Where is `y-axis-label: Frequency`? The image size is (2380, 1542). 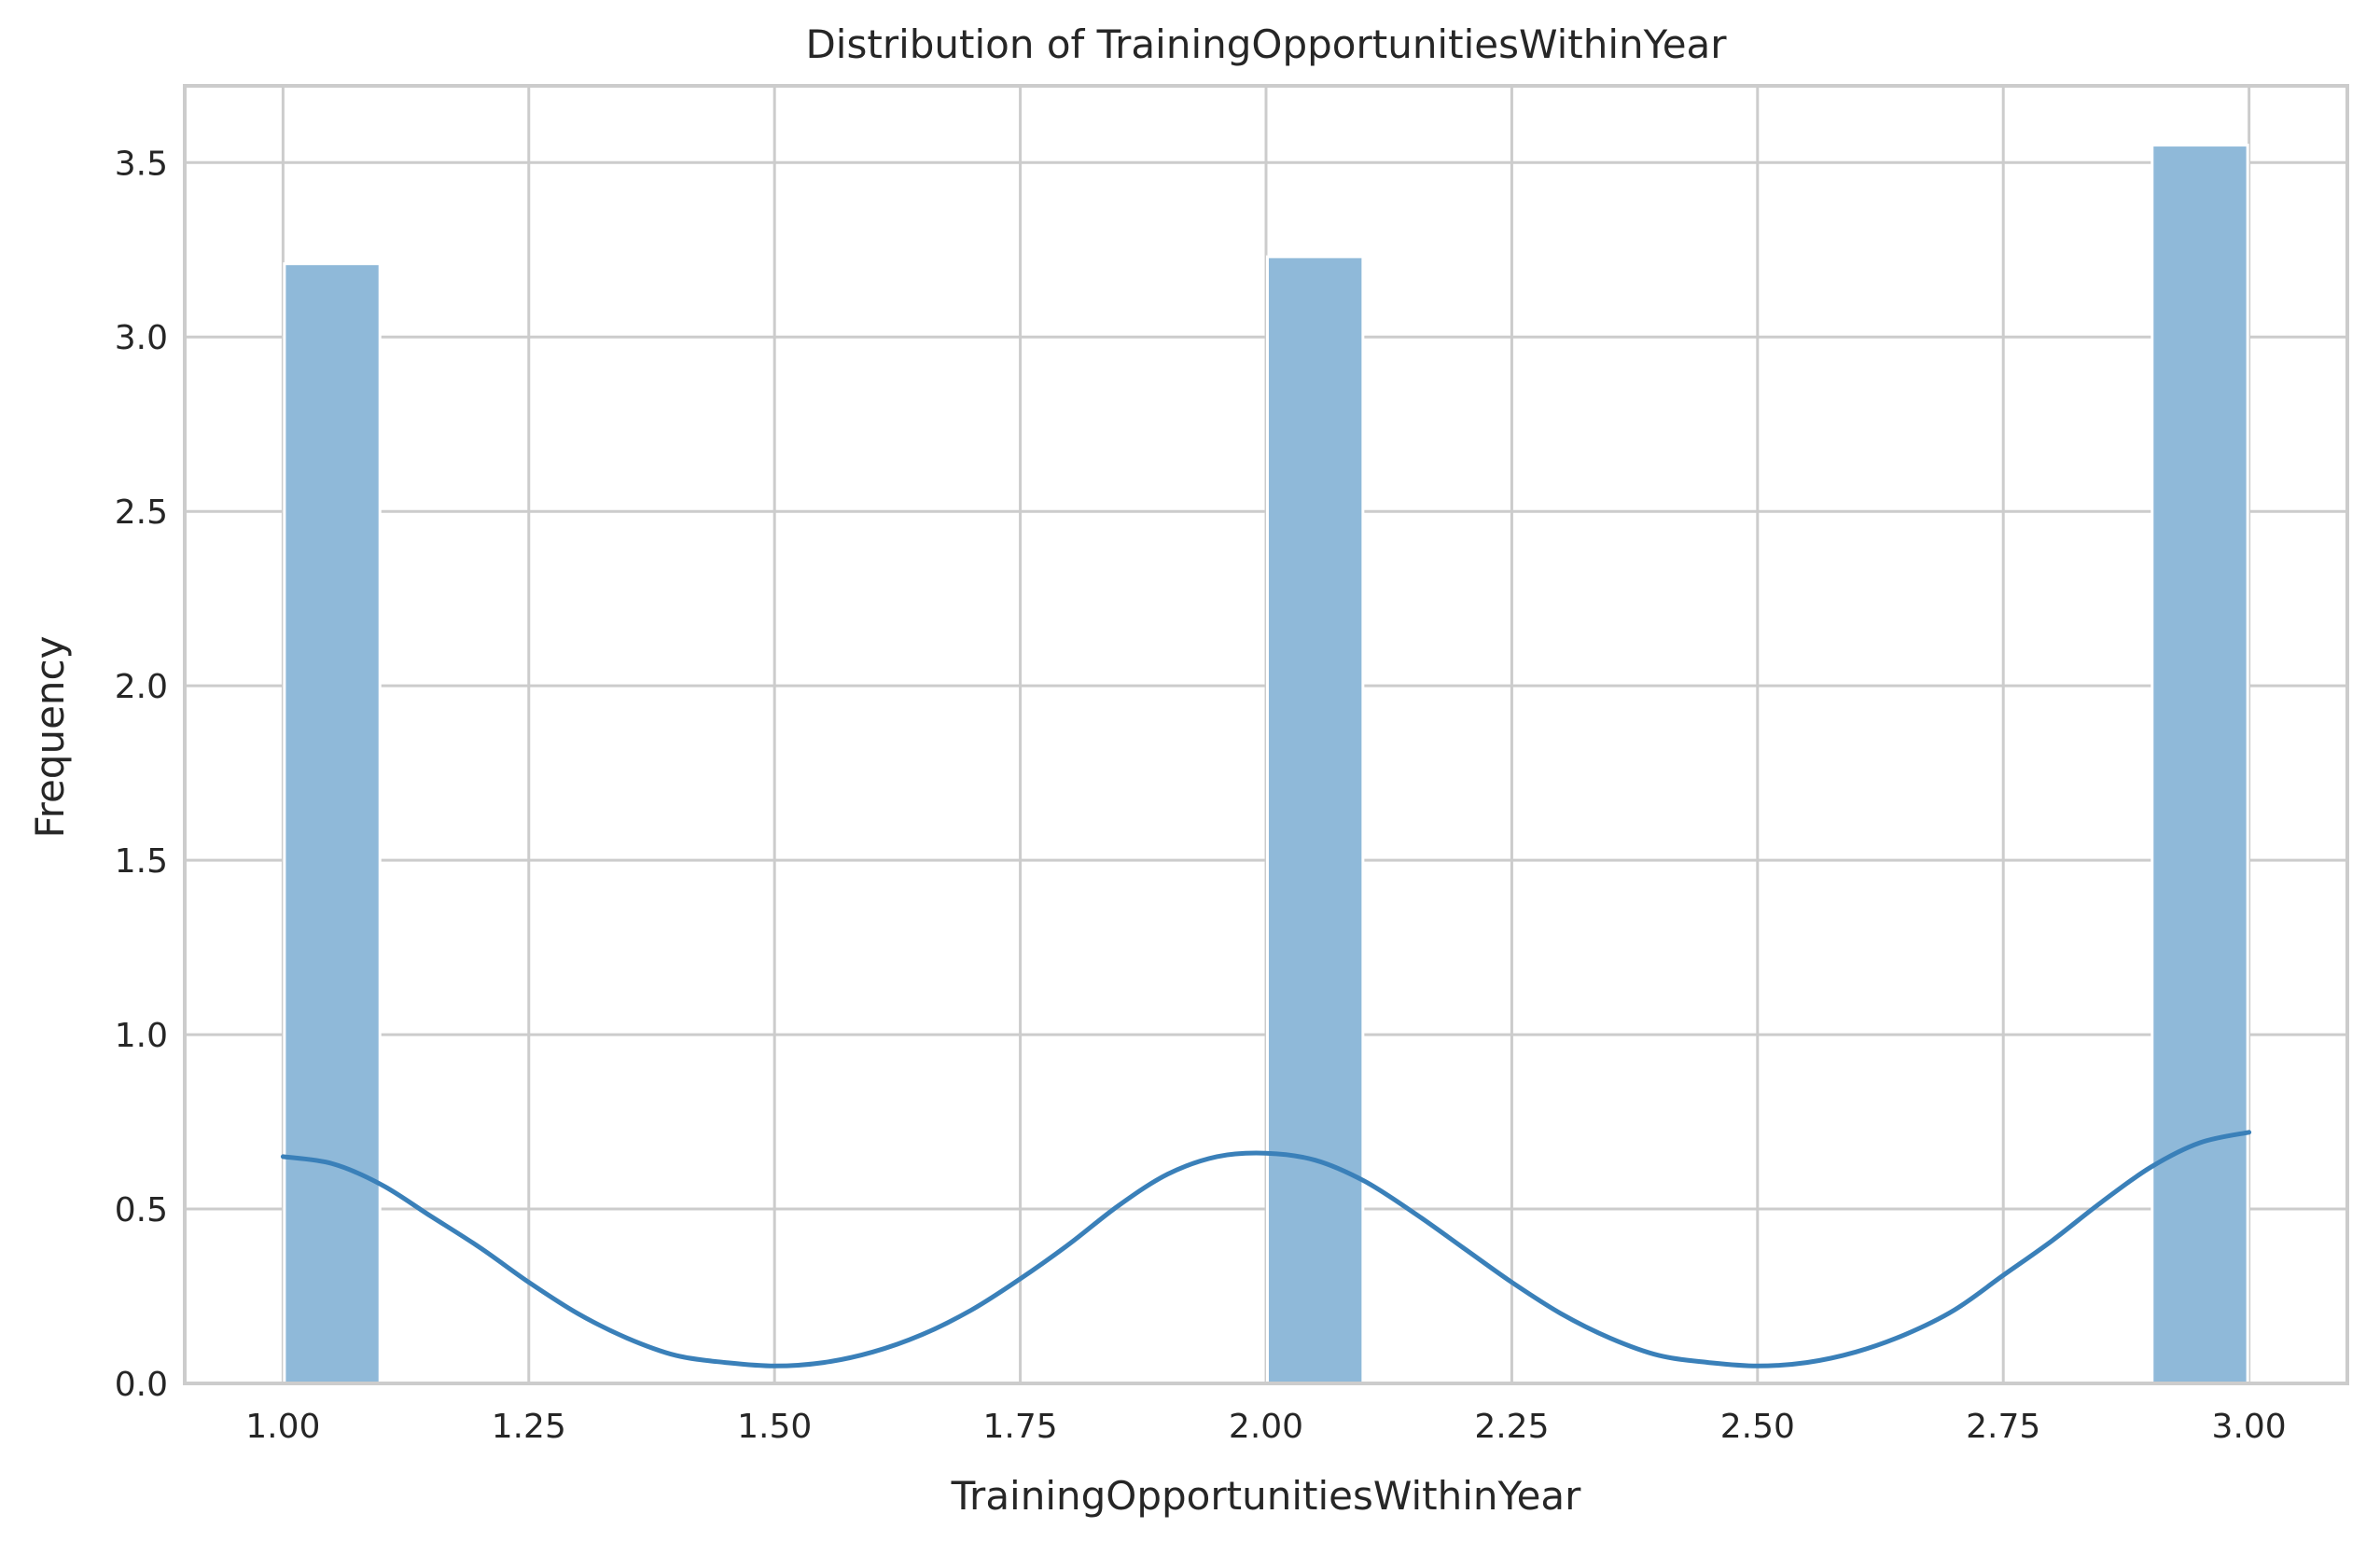
y-axis-label: Frequency is located at coordinates (50, 737).